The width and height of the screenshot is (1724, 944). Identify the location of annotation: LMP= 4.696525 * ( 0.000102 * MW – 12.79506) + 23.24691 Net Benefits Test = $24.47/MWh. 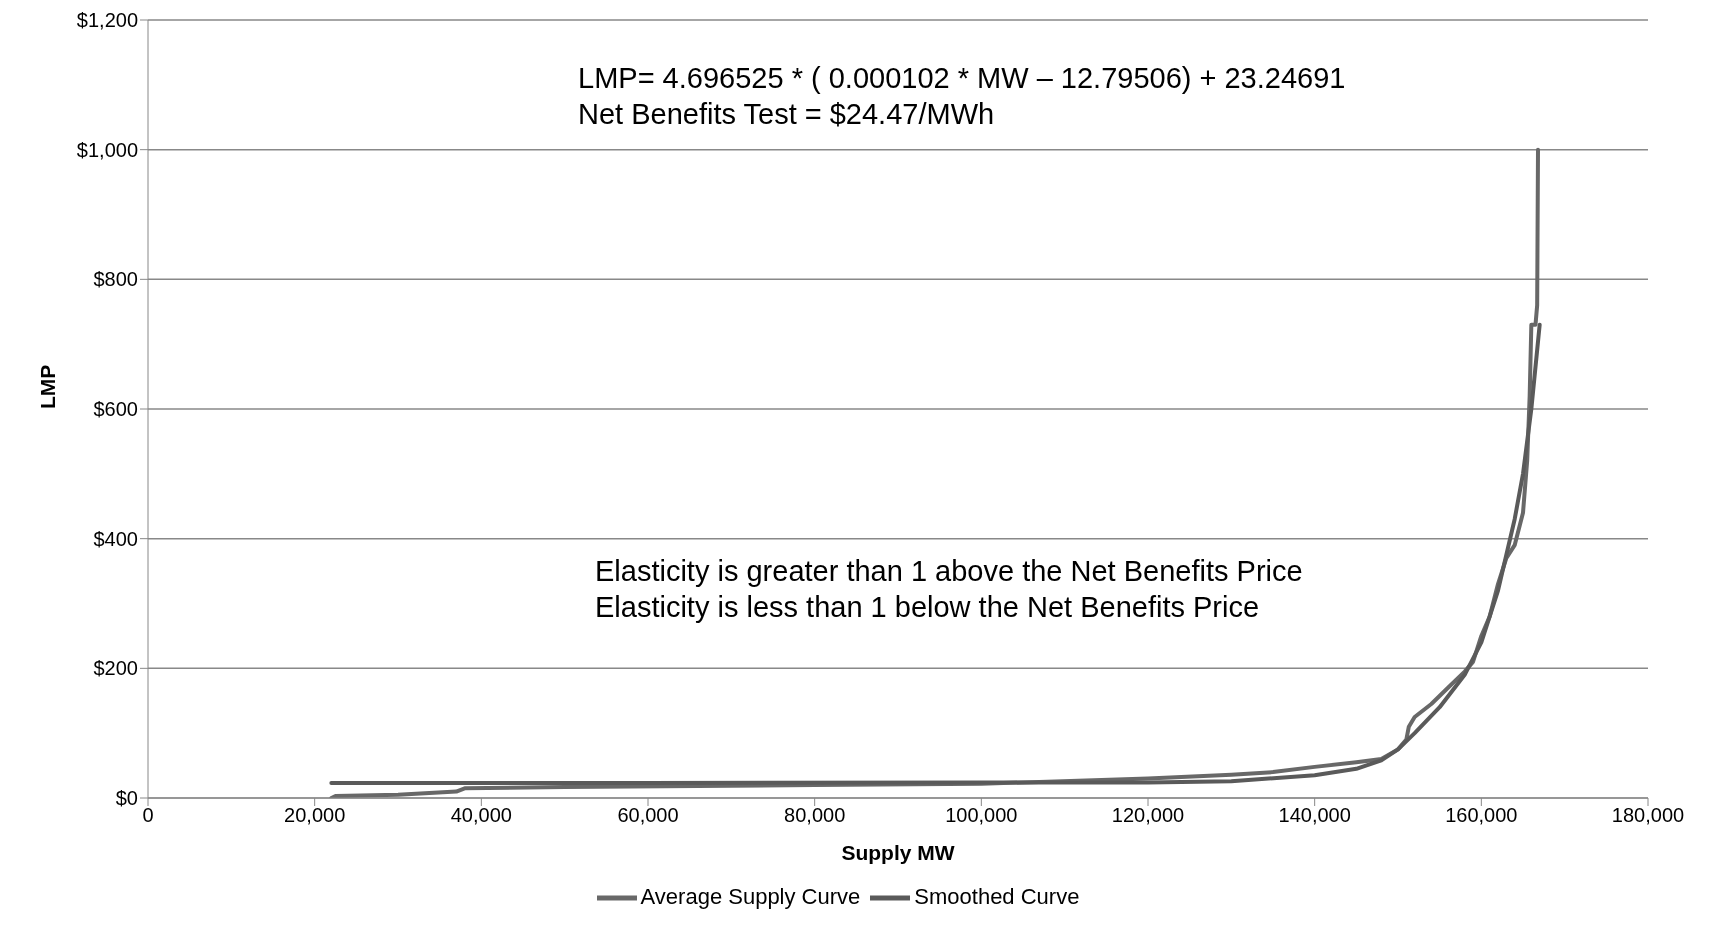
(962, 97).